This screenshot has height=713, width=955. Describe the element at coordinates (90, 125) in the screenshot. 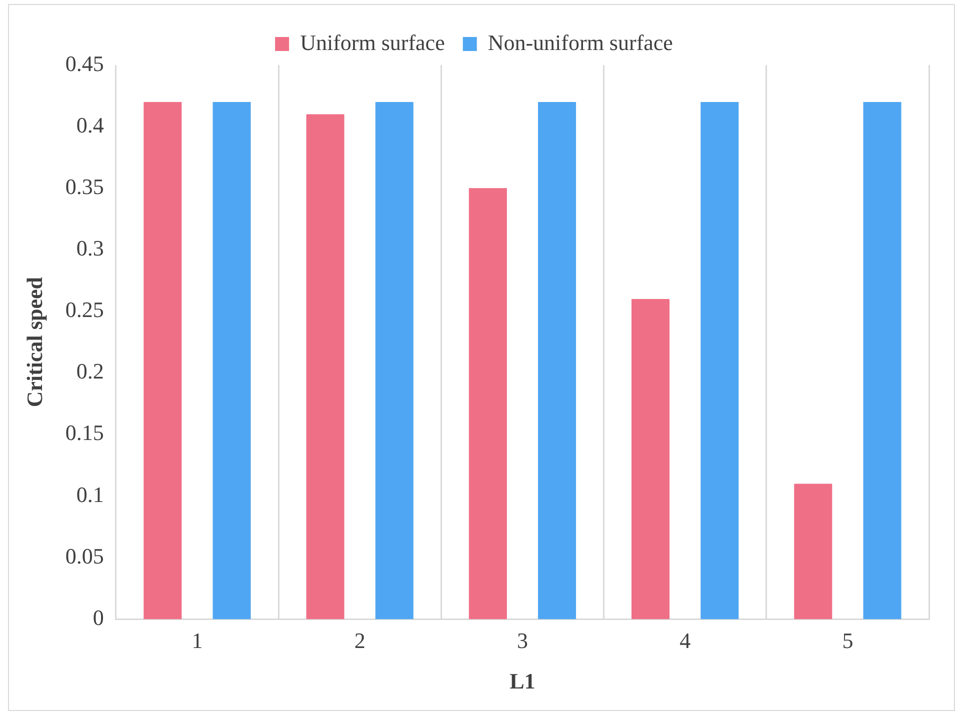

I see `y-tick-label: 0.4` at that location.